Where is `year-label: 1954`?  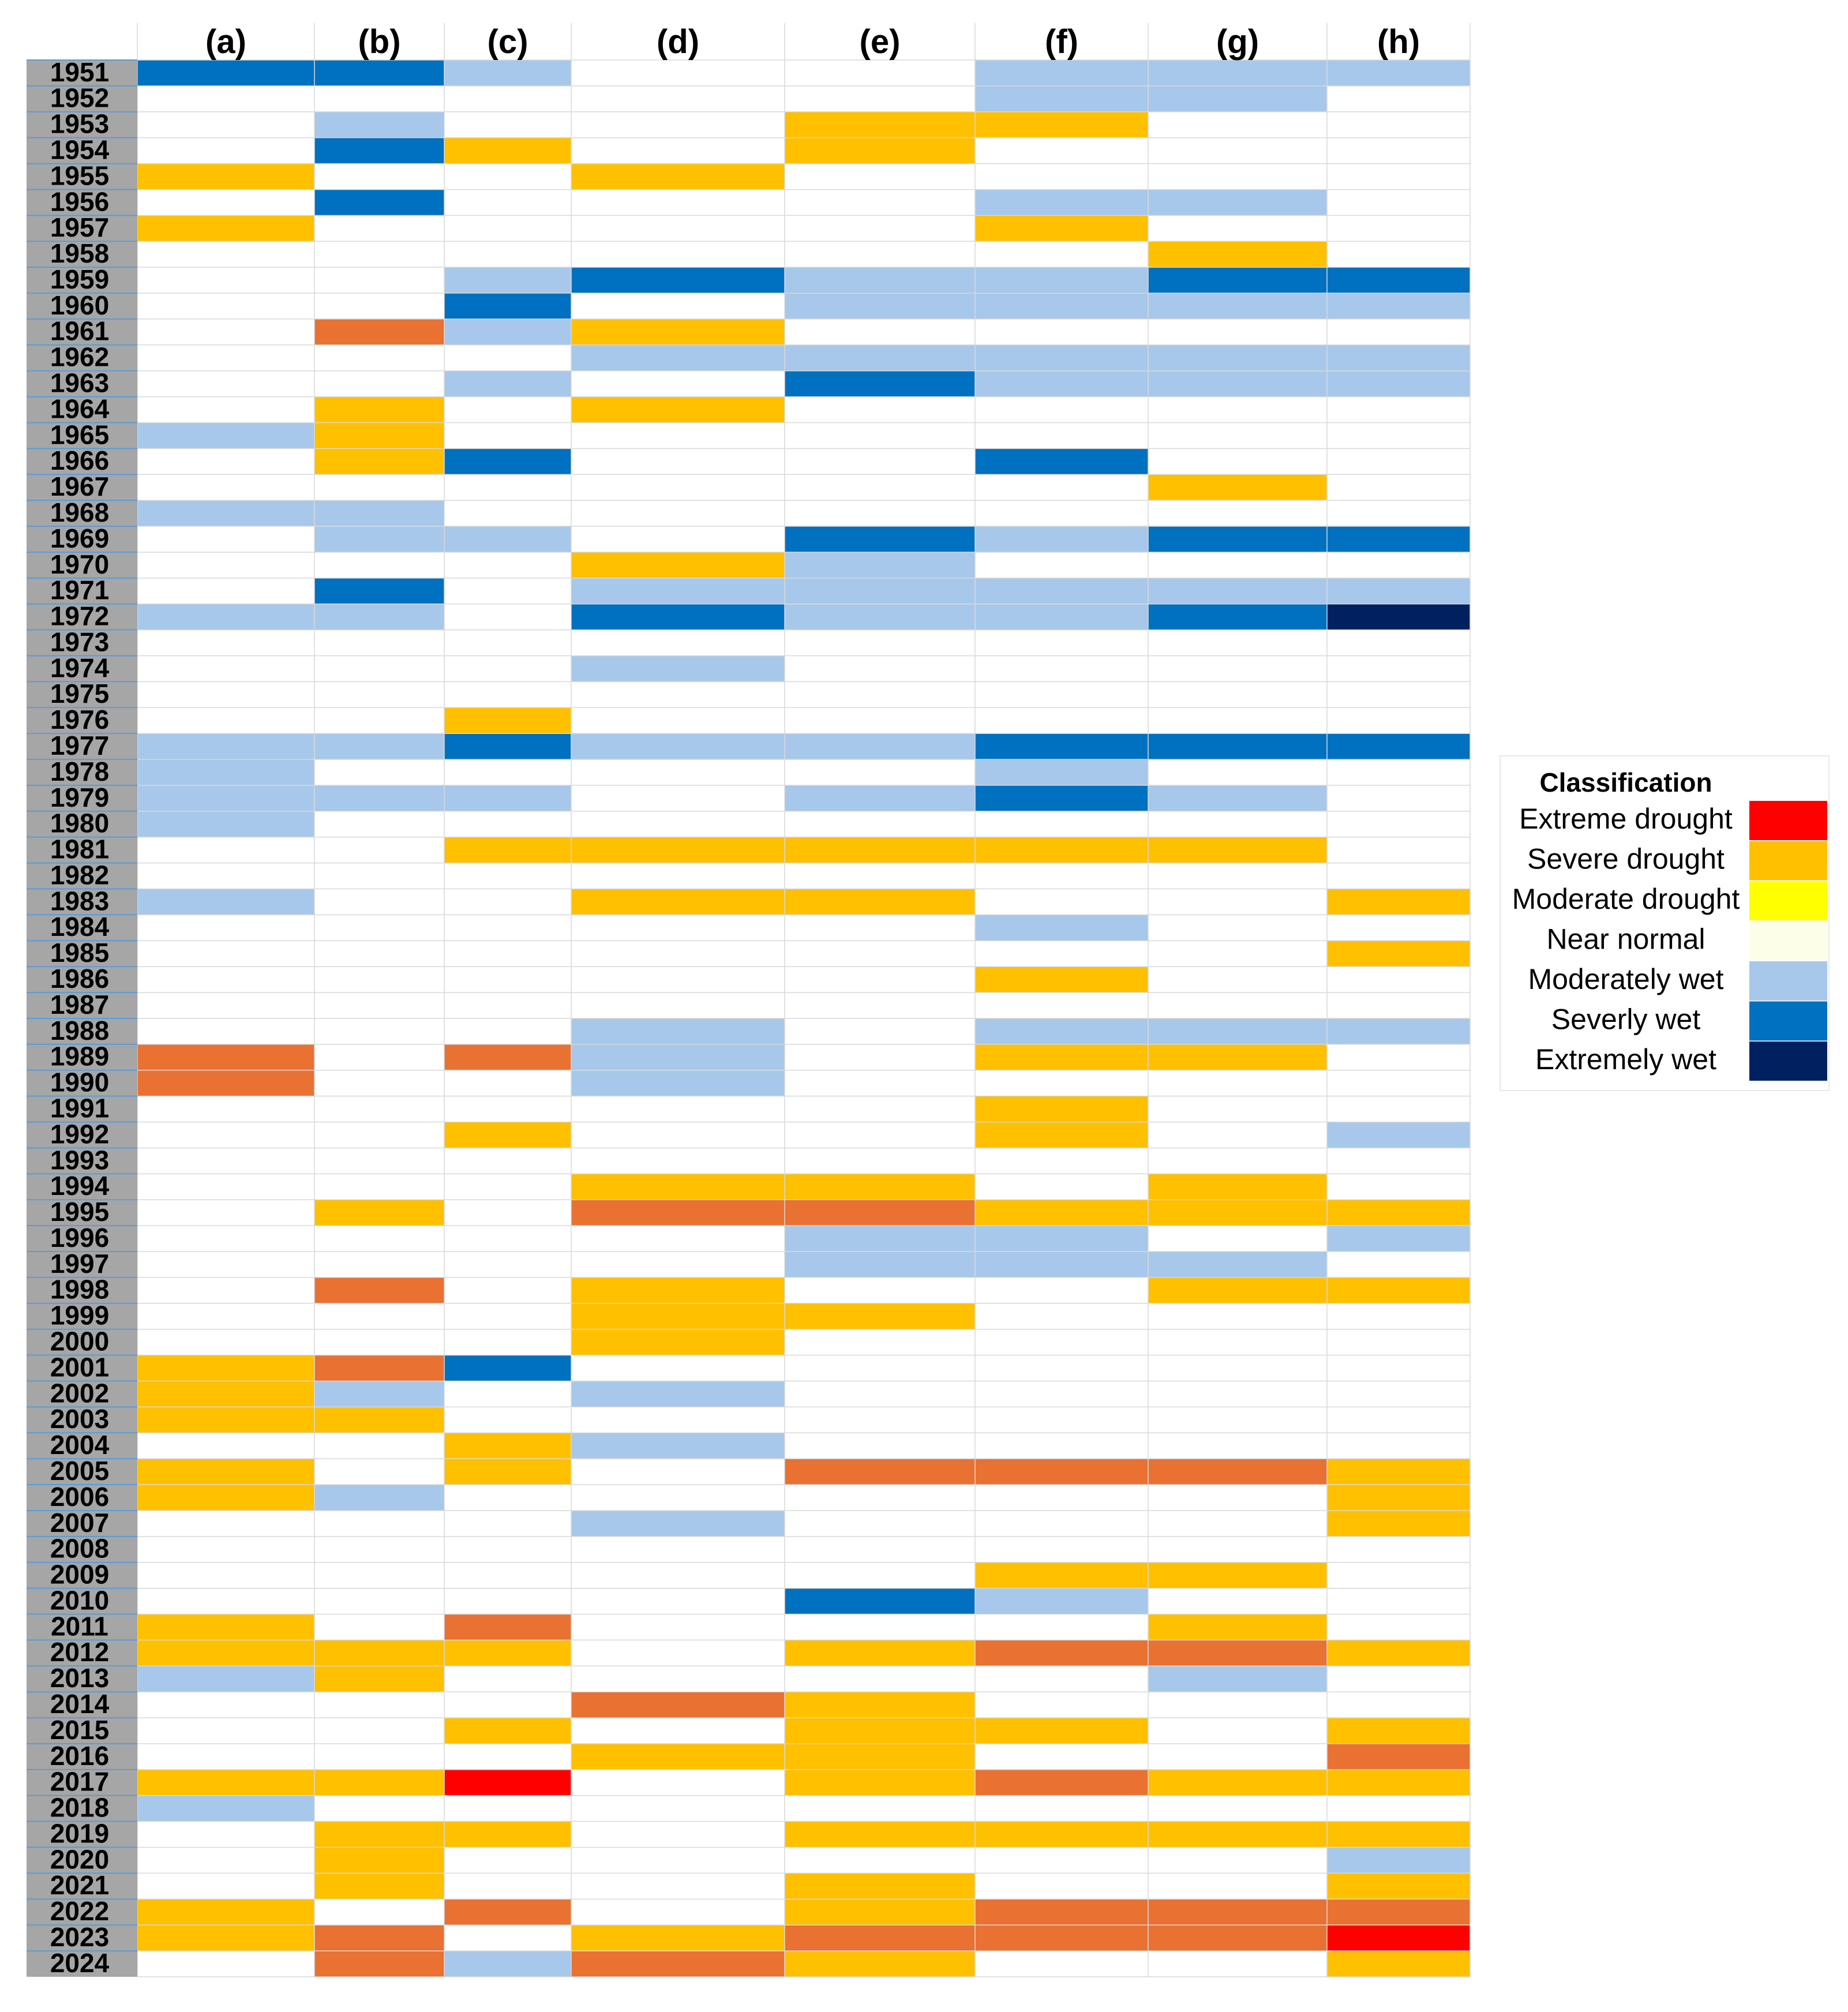 year-label: 1954 is located at coordinates (80, 149).